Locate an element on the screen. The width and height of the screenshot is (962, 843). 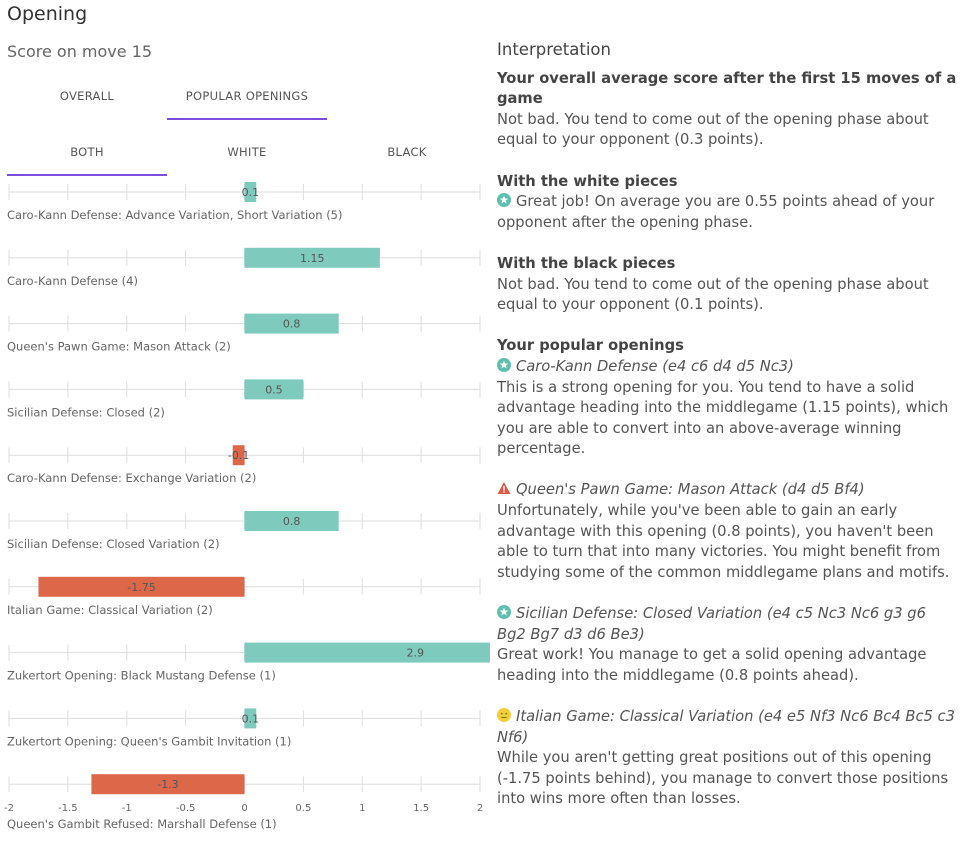
x-tick-label: -2 is located at coordinates (9, 808).